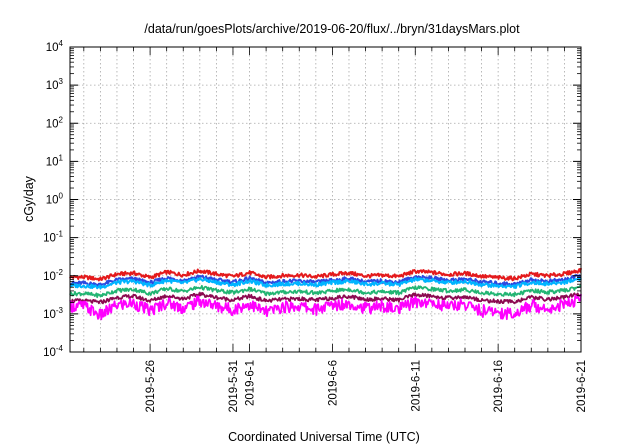  What do you see at coordinates (60, 310) in the screenshot?
I see `y-tick-exponent: -3` at bounding box center [60, 310].